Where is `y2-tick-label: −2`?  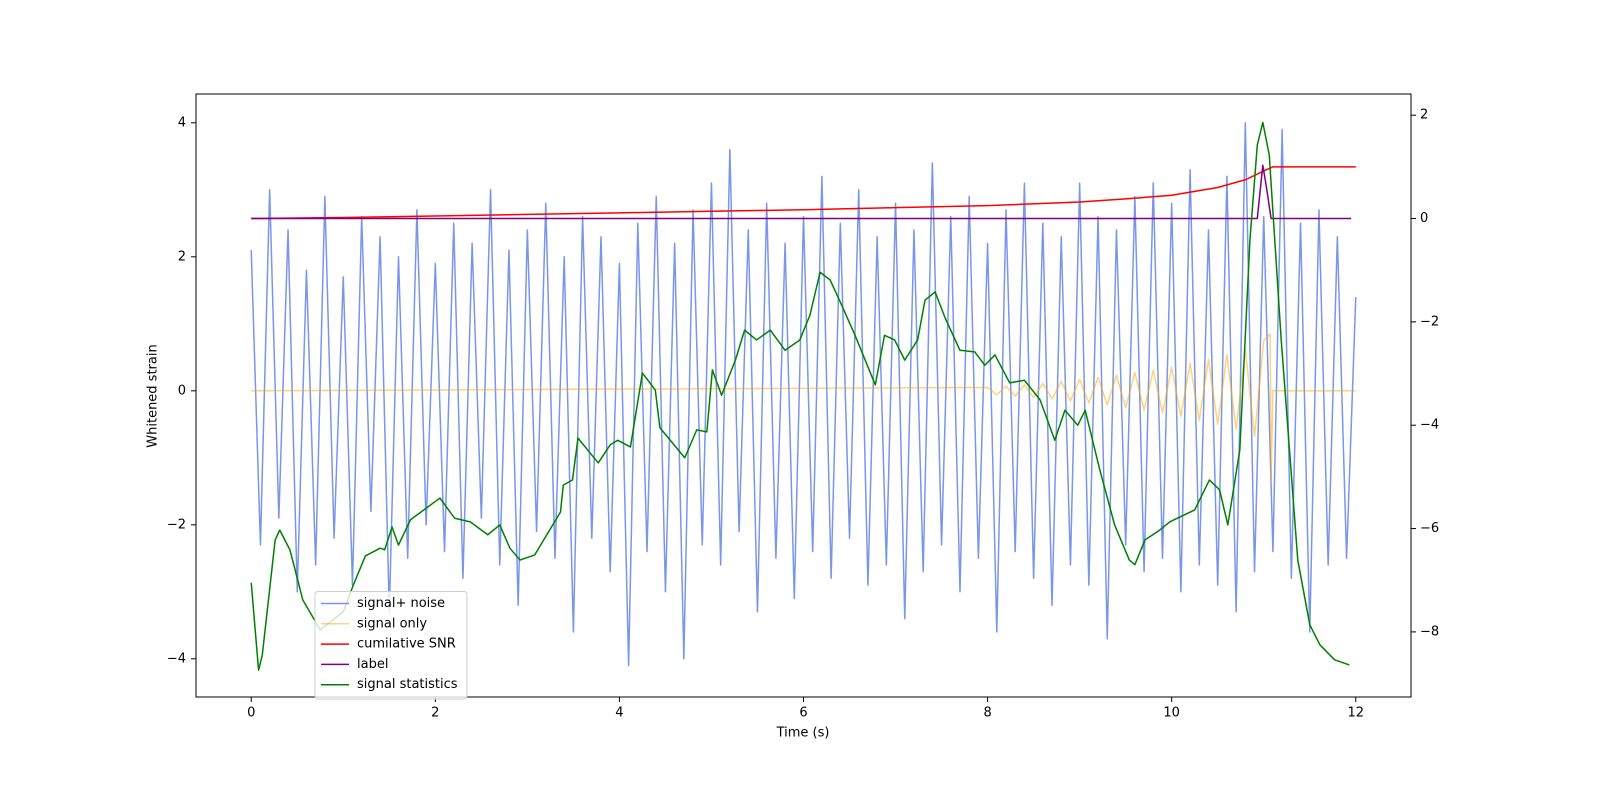 y2-tick-label: −2 is located at coordinates (1429, 321).